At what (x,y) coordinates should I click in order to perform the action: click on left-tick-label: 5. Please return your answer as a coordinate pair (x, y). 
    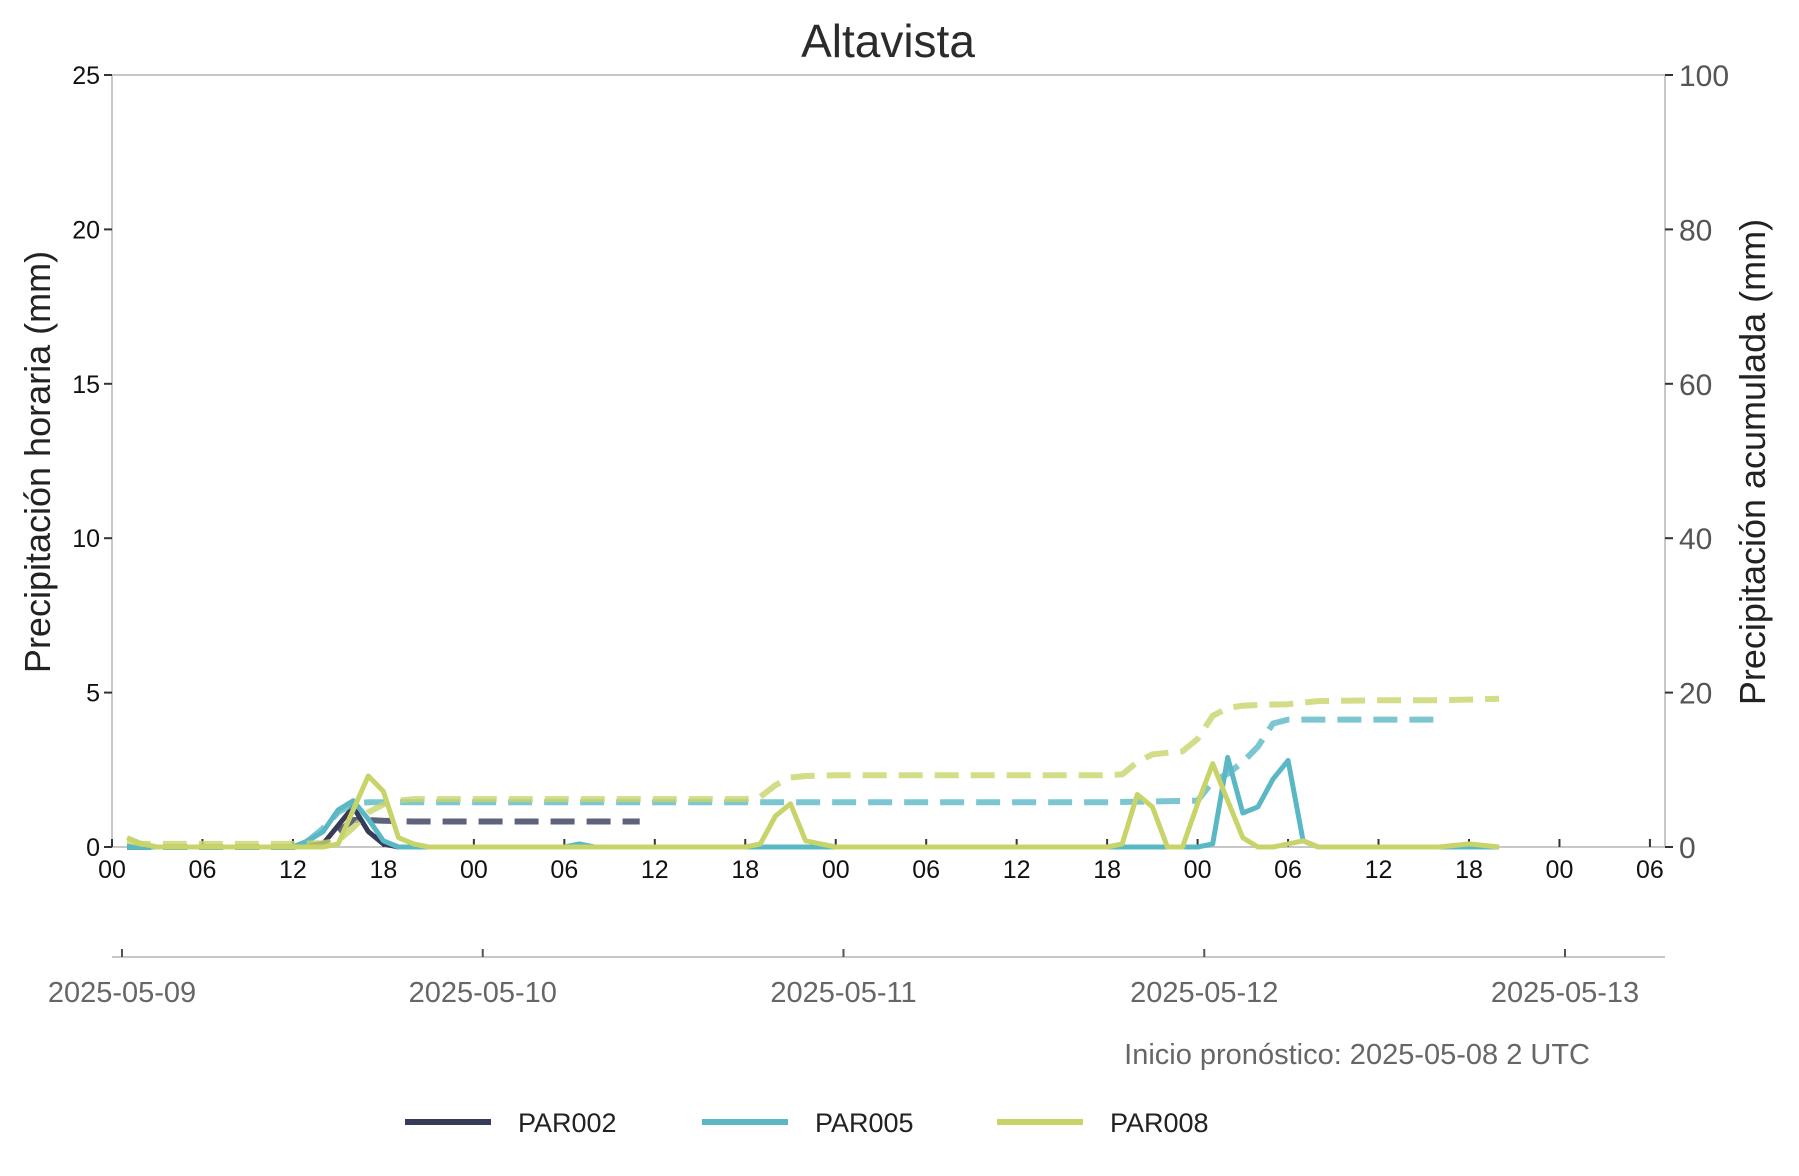
    Looking at the image, I should click on (93, 694).